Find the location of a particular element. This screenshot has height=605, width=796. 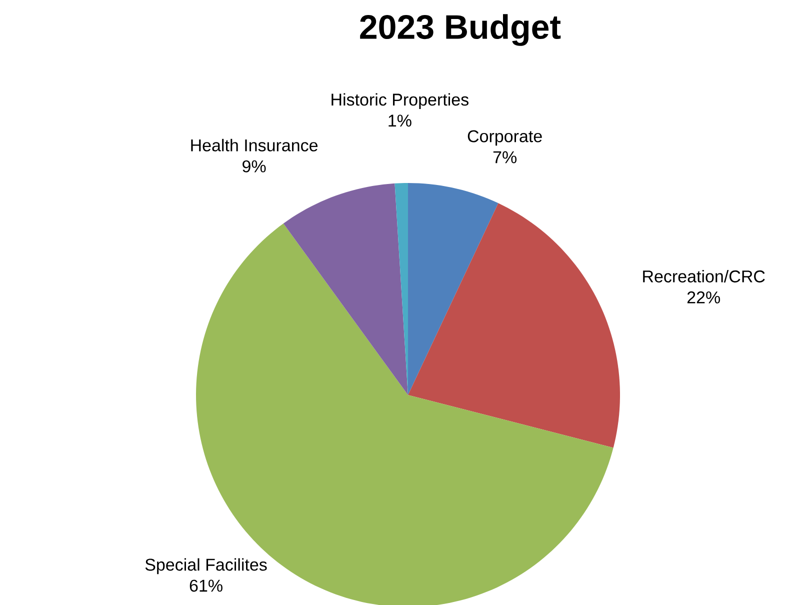

slice-label: Corporate is located at coordinates (505, 138).